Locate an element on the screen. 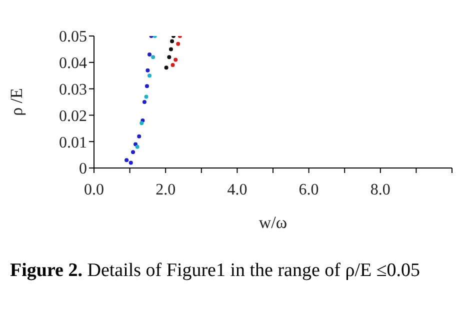 The height and width of the screenshot is (327, 474). x-tick-label: 0.0 is located at coordinates (94, 189).